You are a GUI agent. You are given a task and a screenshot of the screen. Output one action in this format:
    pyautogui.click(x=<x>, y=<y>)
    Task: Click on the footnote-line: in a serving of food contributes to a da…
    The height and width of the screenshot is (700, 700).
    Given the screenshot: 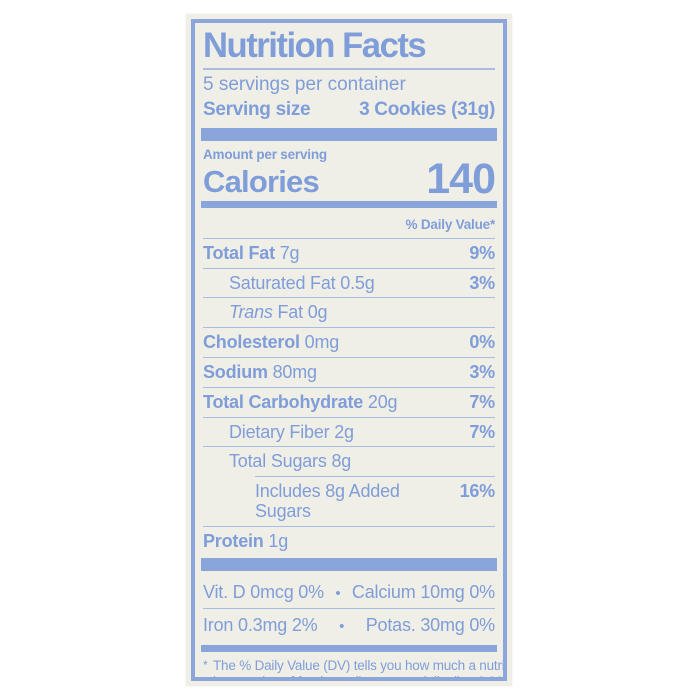 What is the action you would take?
    pyautogui.click(x=358, y=675)
    